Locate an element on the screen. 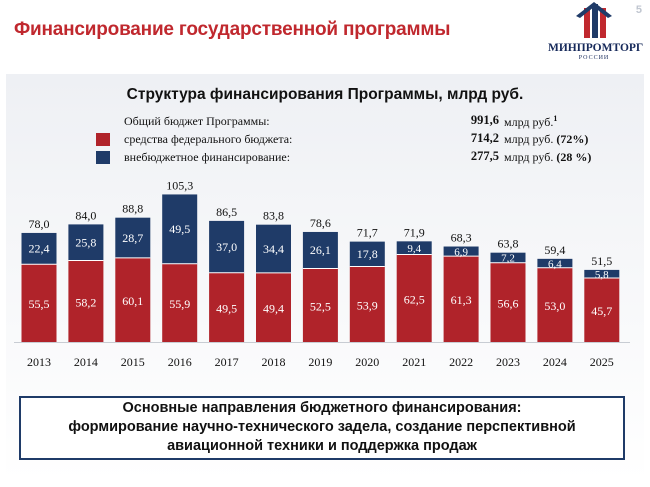 The height and width of the screenshot is (487, 650). logo-text: МИНПРОМТОРГ is located at coordinates (596, 48).